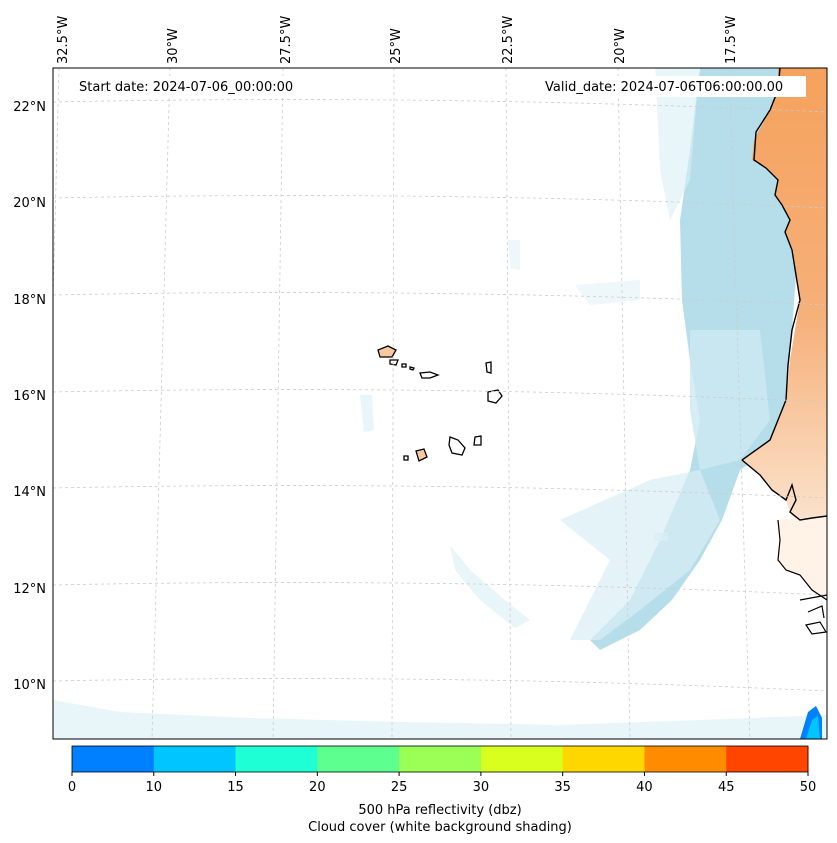  What do you see at coordinates (29, 203) in the screenshot?
I see `lat-label: 20°N` at bounding box center [29, 203].